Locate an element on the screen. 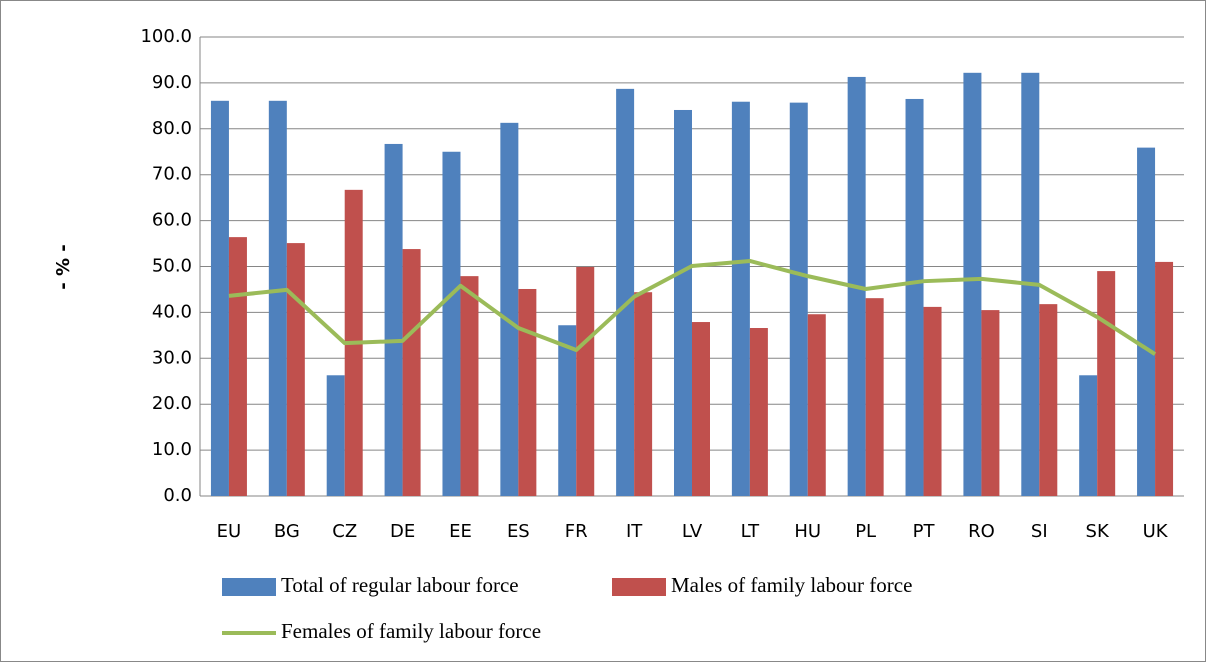 The image size is (1206, 662). y-tick-label: 70.0 is located at coordinates (172, 174).